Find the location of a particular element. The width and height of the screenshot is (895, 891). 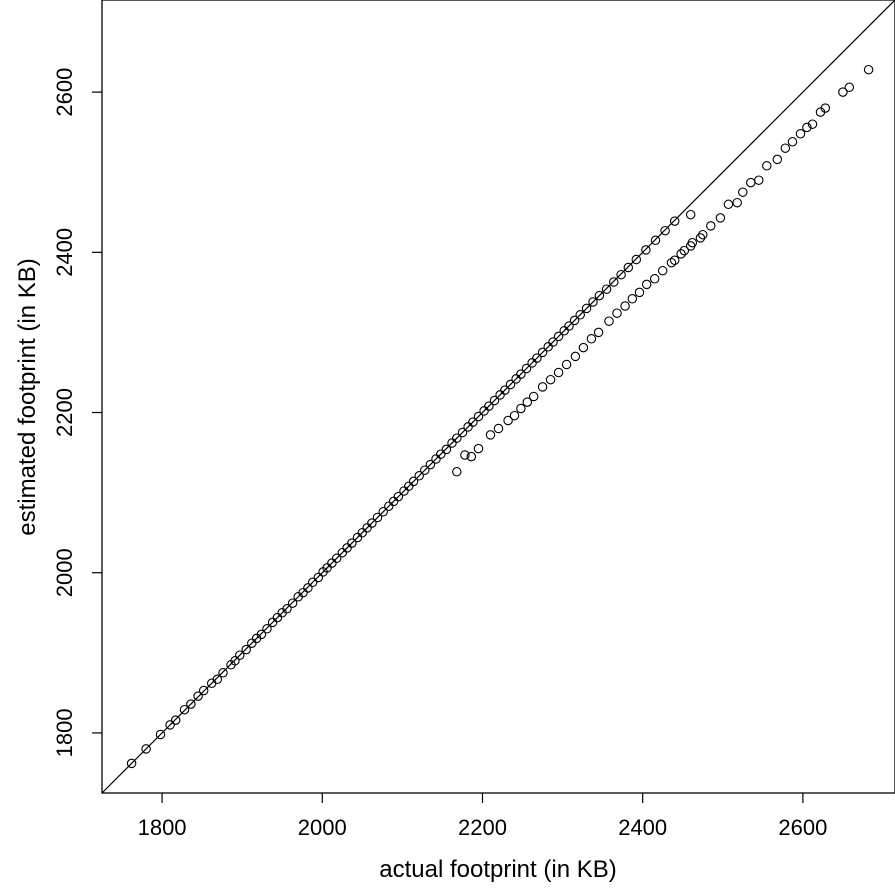

x-axis-title: actual footprint (in KB) is located at coordinates (497, 869).